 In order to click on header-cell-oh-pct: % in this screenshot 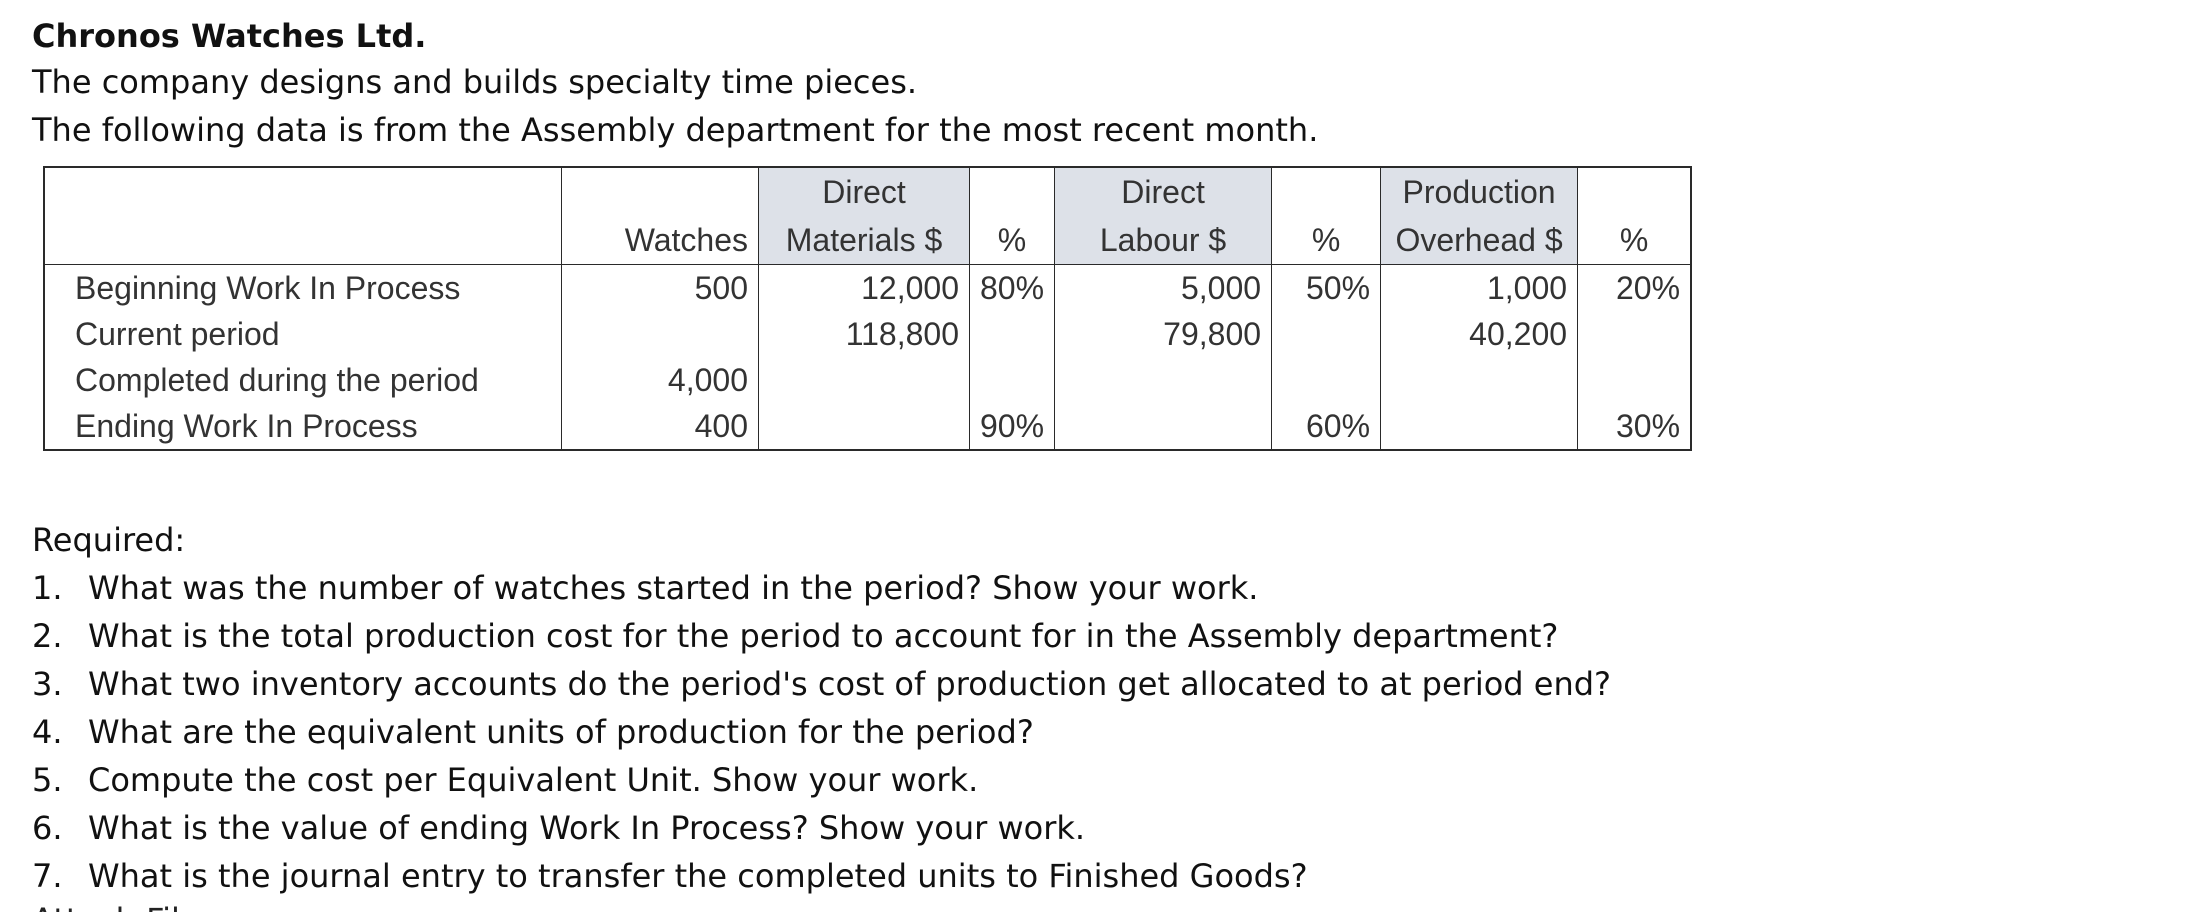, I will do `click(1634, 240)`.